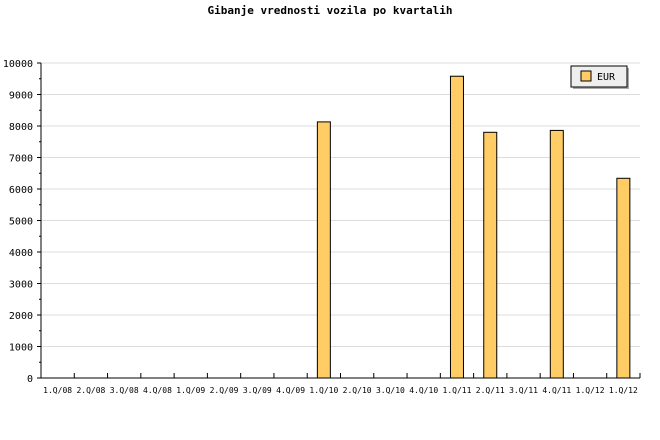 The height and width of the screenshot is (440, 660). I want to click on x-tick-label: 3.Q/08, so click(124, 390).